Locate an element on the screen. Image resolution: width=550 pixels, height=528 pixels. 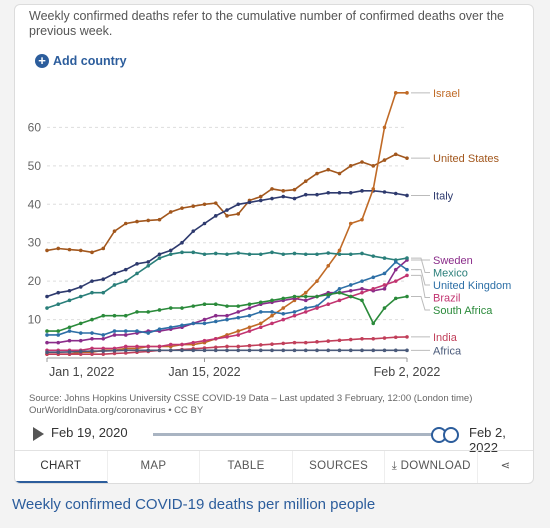
tab-download: ⤓ DOWNLOAD is located at coordinates (432, 467).